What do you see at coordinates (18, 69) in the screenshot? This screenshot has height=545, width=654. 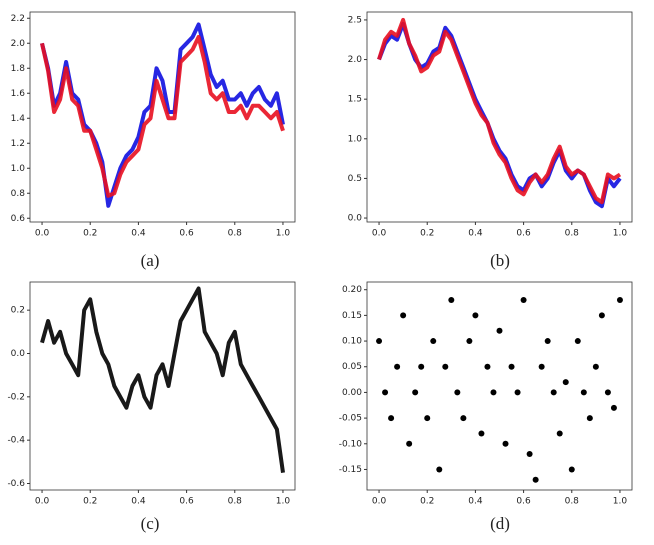 I see `y-tick-label: 1.8` at bounding box center [18, 69].